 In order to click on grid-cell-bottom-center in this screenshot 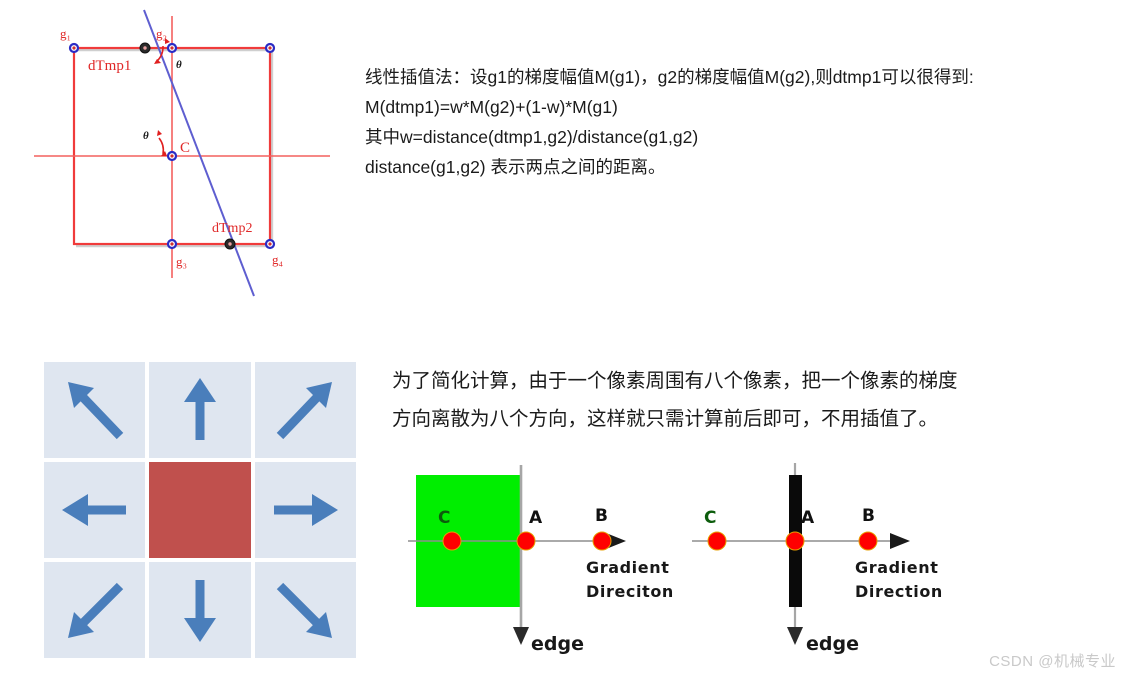, I will do `click(200, 610)`.